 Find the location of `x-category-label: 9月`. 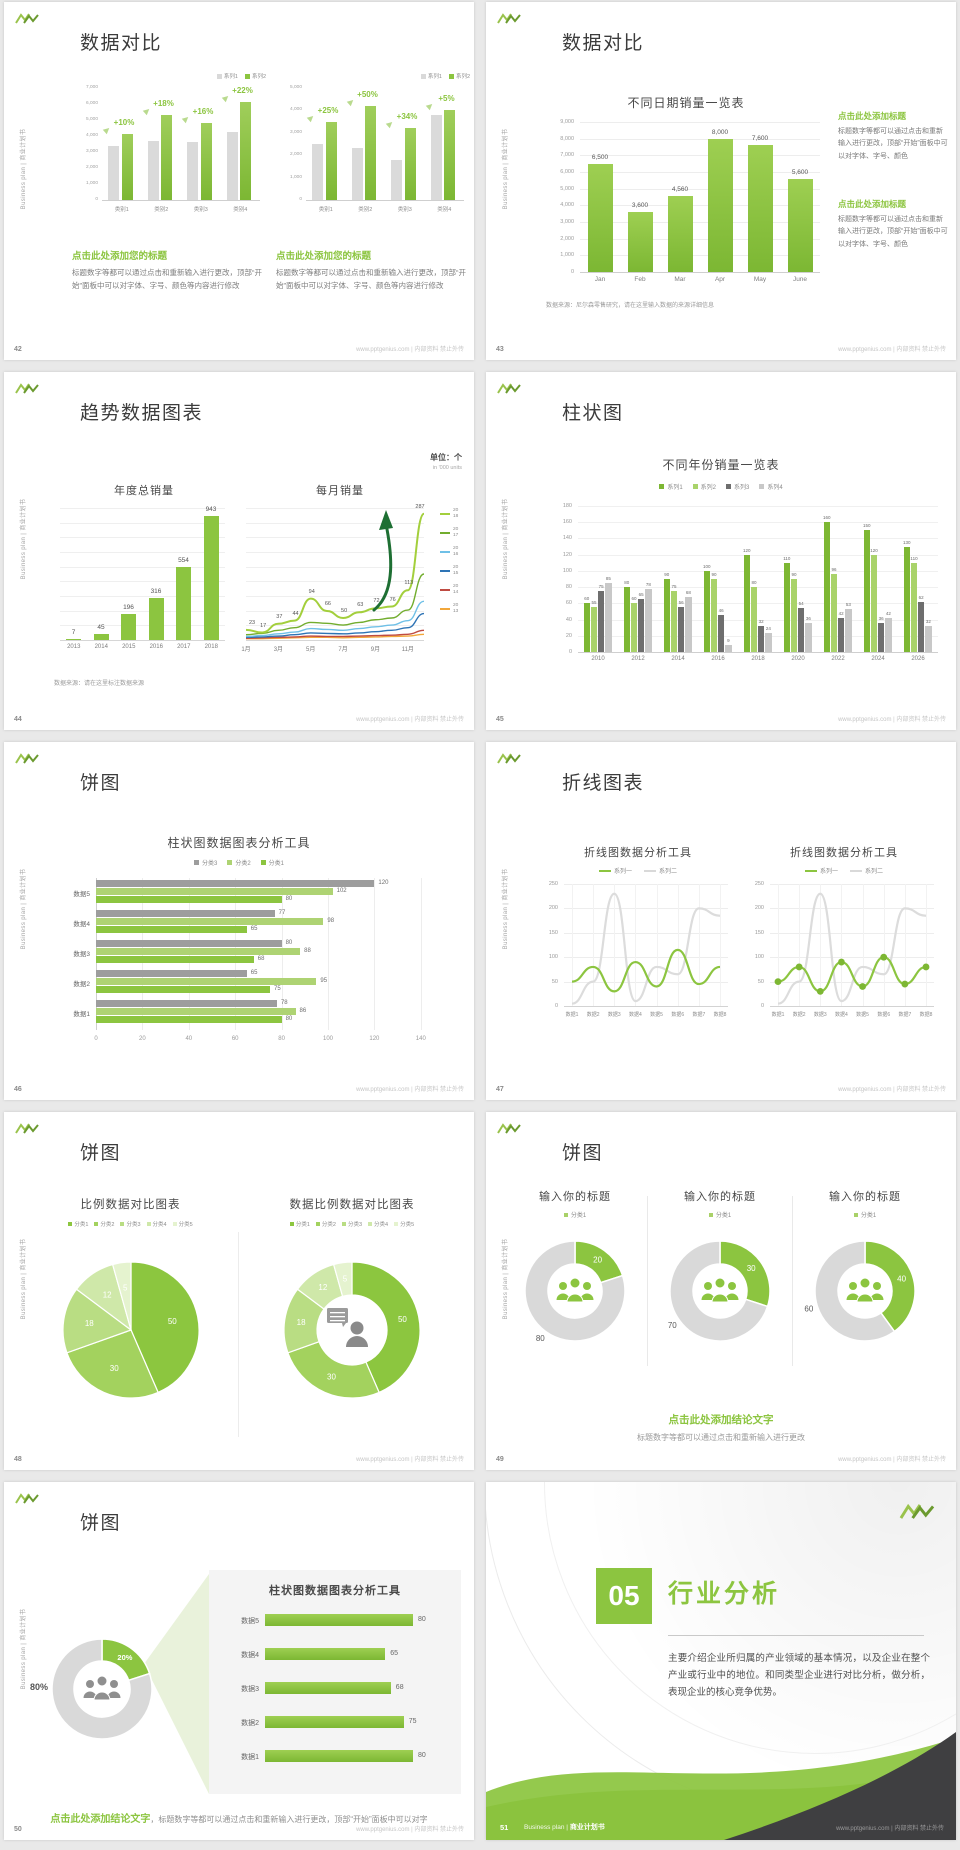

x-category-label: 9月 is located at coordinates (375, 650).